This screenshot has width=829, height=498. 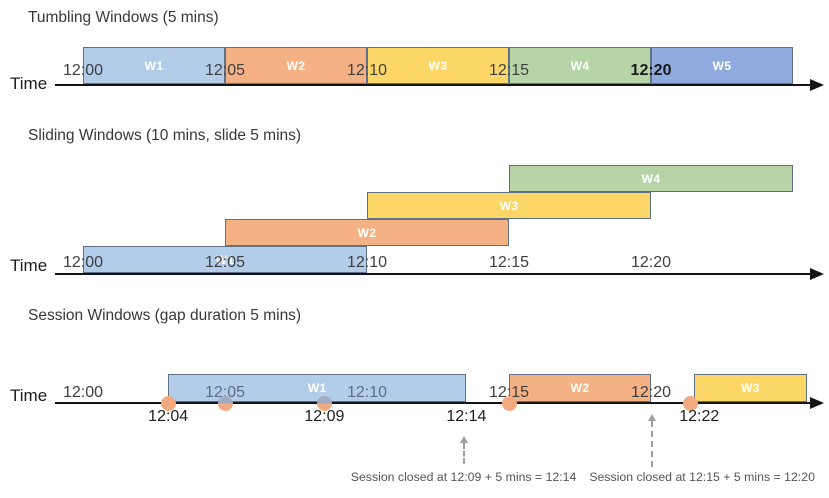 I want to click on window-session-w1: W1, so click(x=317, y=388).